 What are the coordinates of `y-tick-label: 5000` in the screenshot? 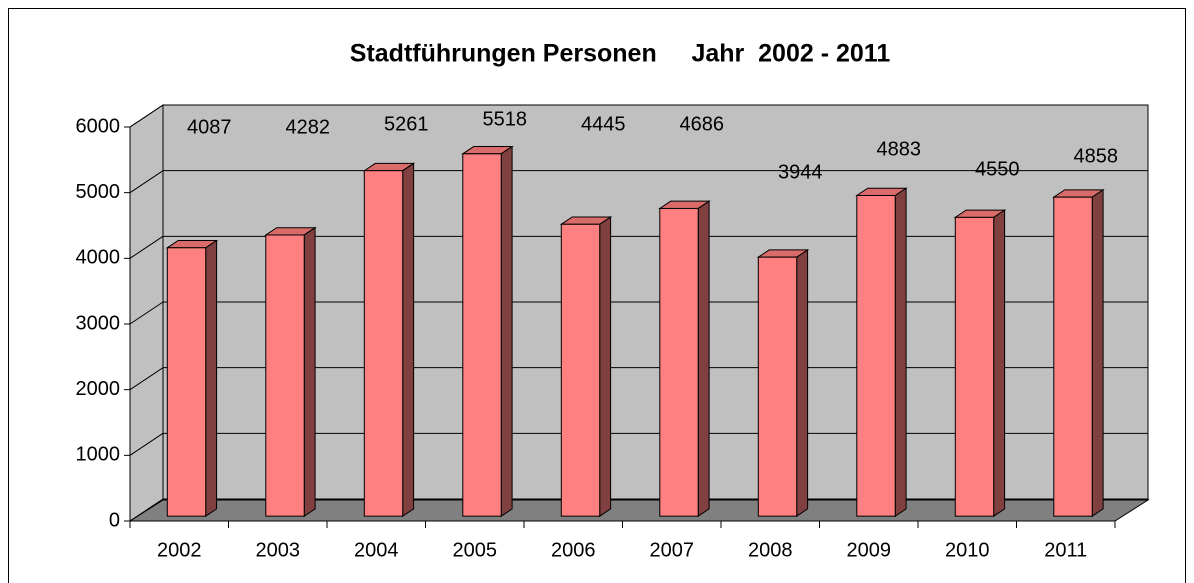 It's located at (98, 192).